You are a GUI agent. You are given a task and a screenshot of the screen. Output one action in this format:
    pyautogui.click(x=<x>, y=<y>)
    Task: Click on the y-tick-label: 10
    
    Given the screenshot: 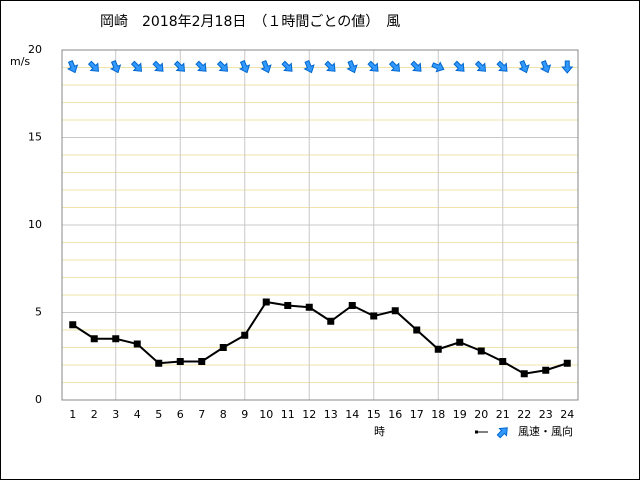 What is the action you would take?
    pyautogui.click(x=35, y=224)
    